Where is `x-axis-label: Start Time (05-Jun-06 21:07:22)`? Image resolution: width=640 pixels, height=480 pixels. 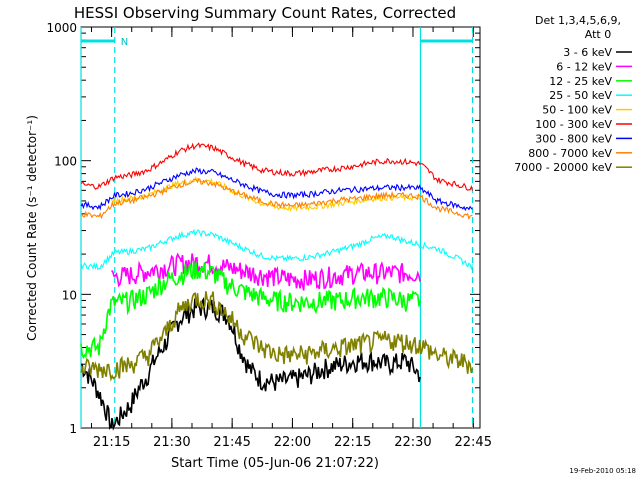 x-axis-label: Start Time (05-Jun-06 21:07:22) is located at coordinates (275, 463).